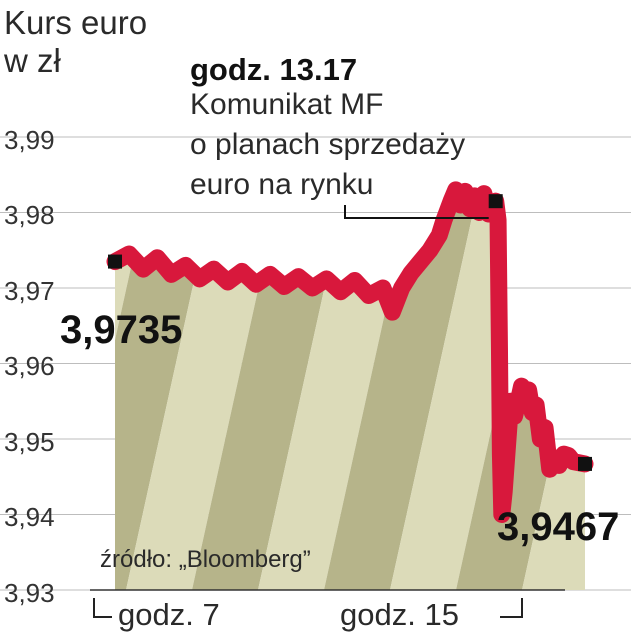 This screenshot has height=640, width=631. Describe the element at coordinates (76, 22) in the screenshot. I see `chart-title-line-1: Kurs euro` at that location.